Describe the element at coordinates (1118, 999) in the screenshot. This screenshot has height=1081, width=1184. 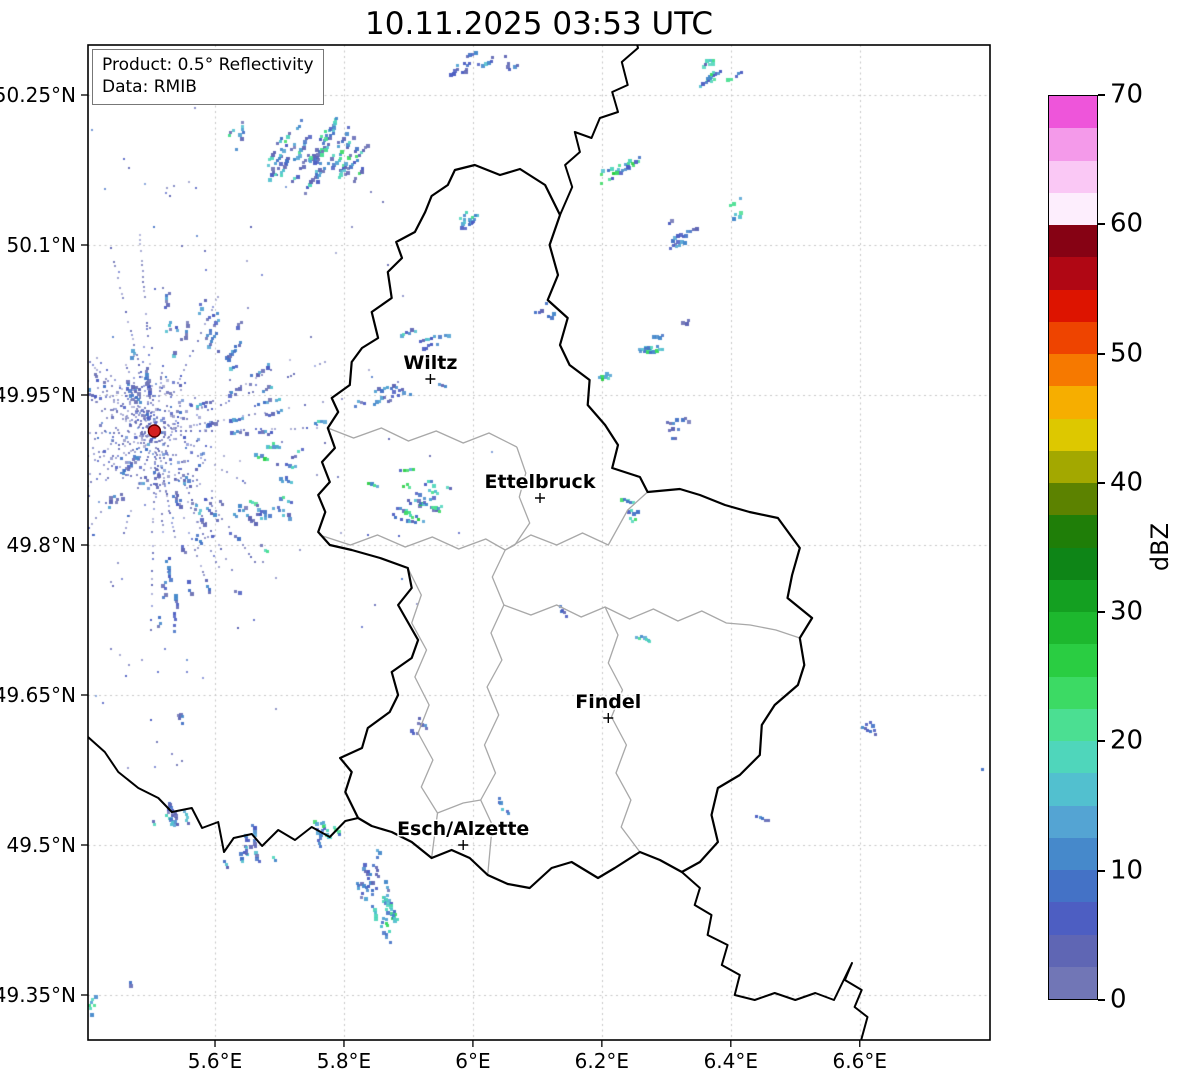
I see `colorbar-tick-label: 0` at that location.